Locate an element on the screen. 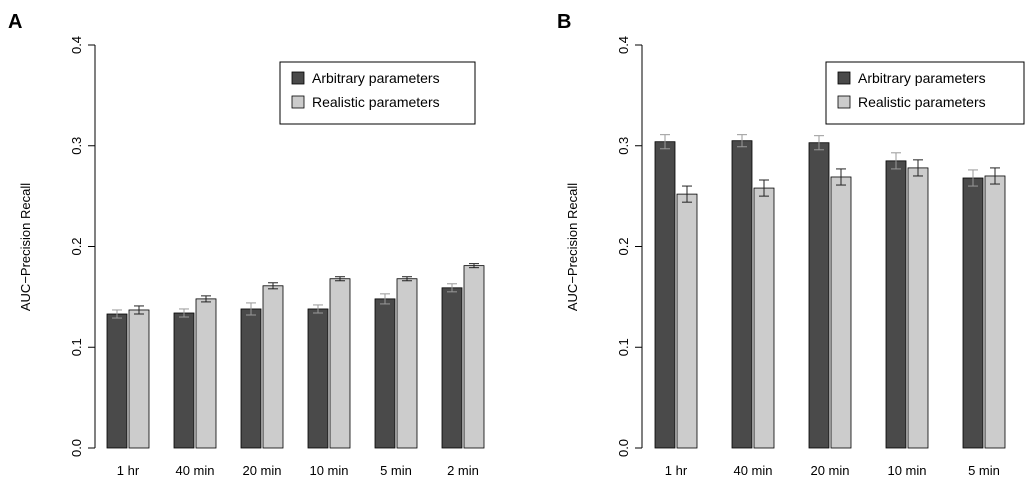  legend-box-a is located at coordinates (377, 93).